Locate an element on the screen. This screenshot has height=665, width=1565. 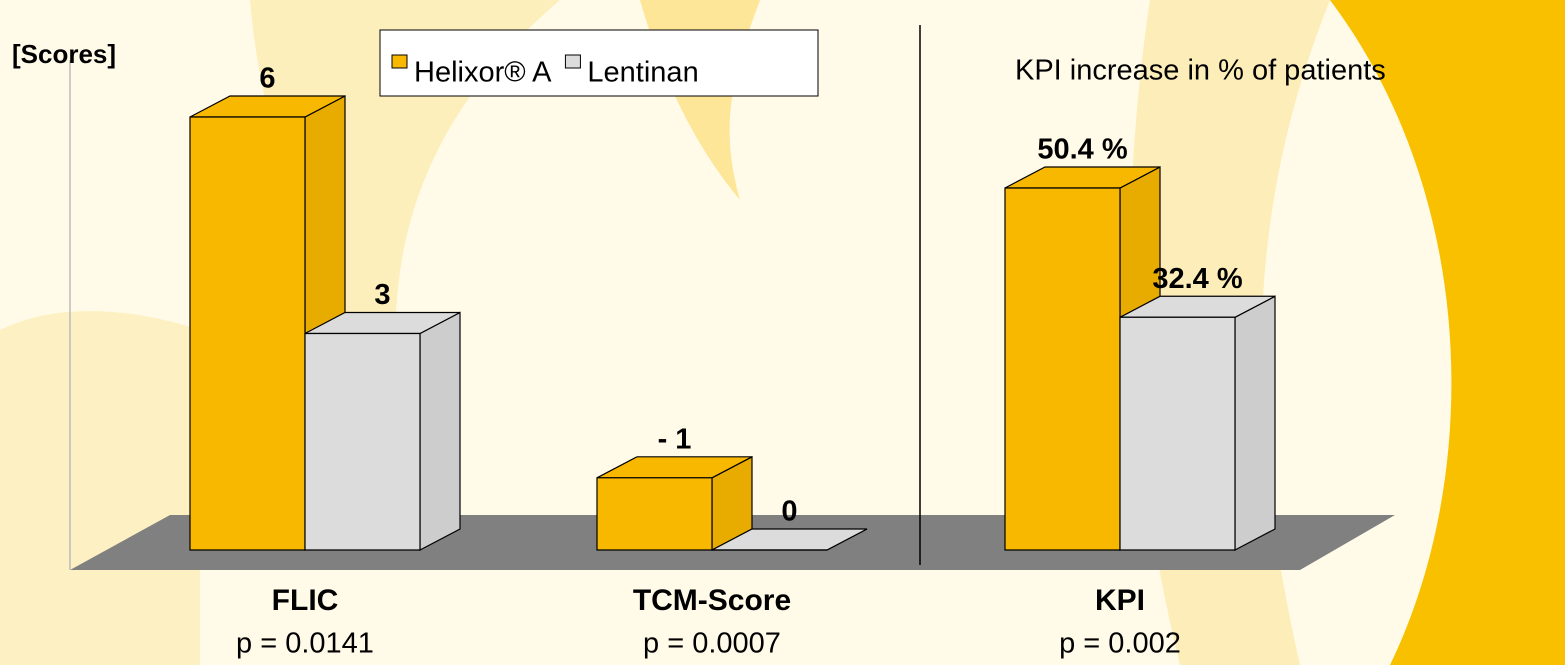
x-tick-note: p = 0.0141 is located at coordinates (305, 644).